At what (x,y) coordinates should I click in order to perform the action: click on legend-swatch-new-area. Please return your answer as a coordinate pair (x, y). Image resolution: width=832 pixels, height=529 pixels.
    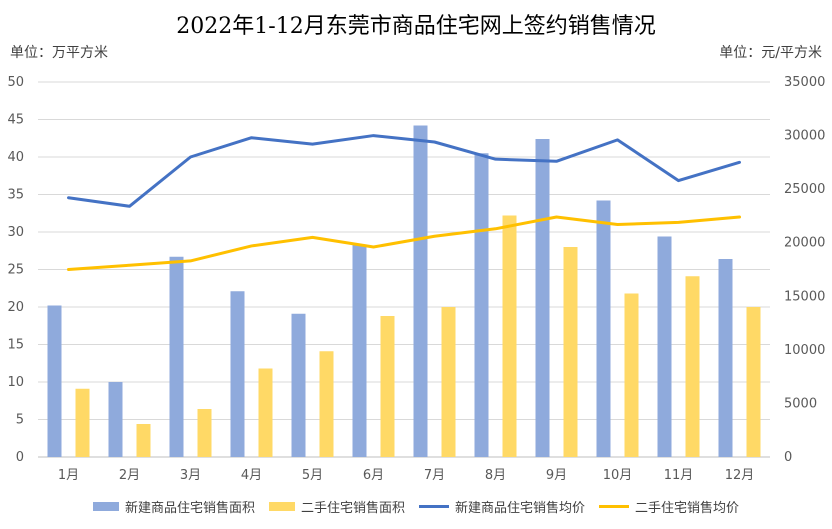
    Looking at the image, I should click on (105, 506).